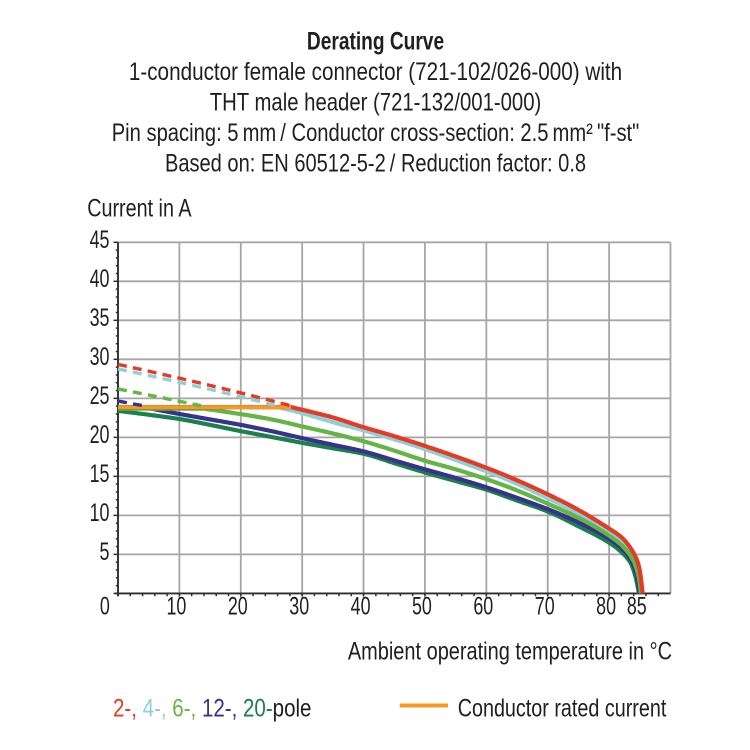  I want to click on svg-text: Conductor rated current, so click(562, 708).